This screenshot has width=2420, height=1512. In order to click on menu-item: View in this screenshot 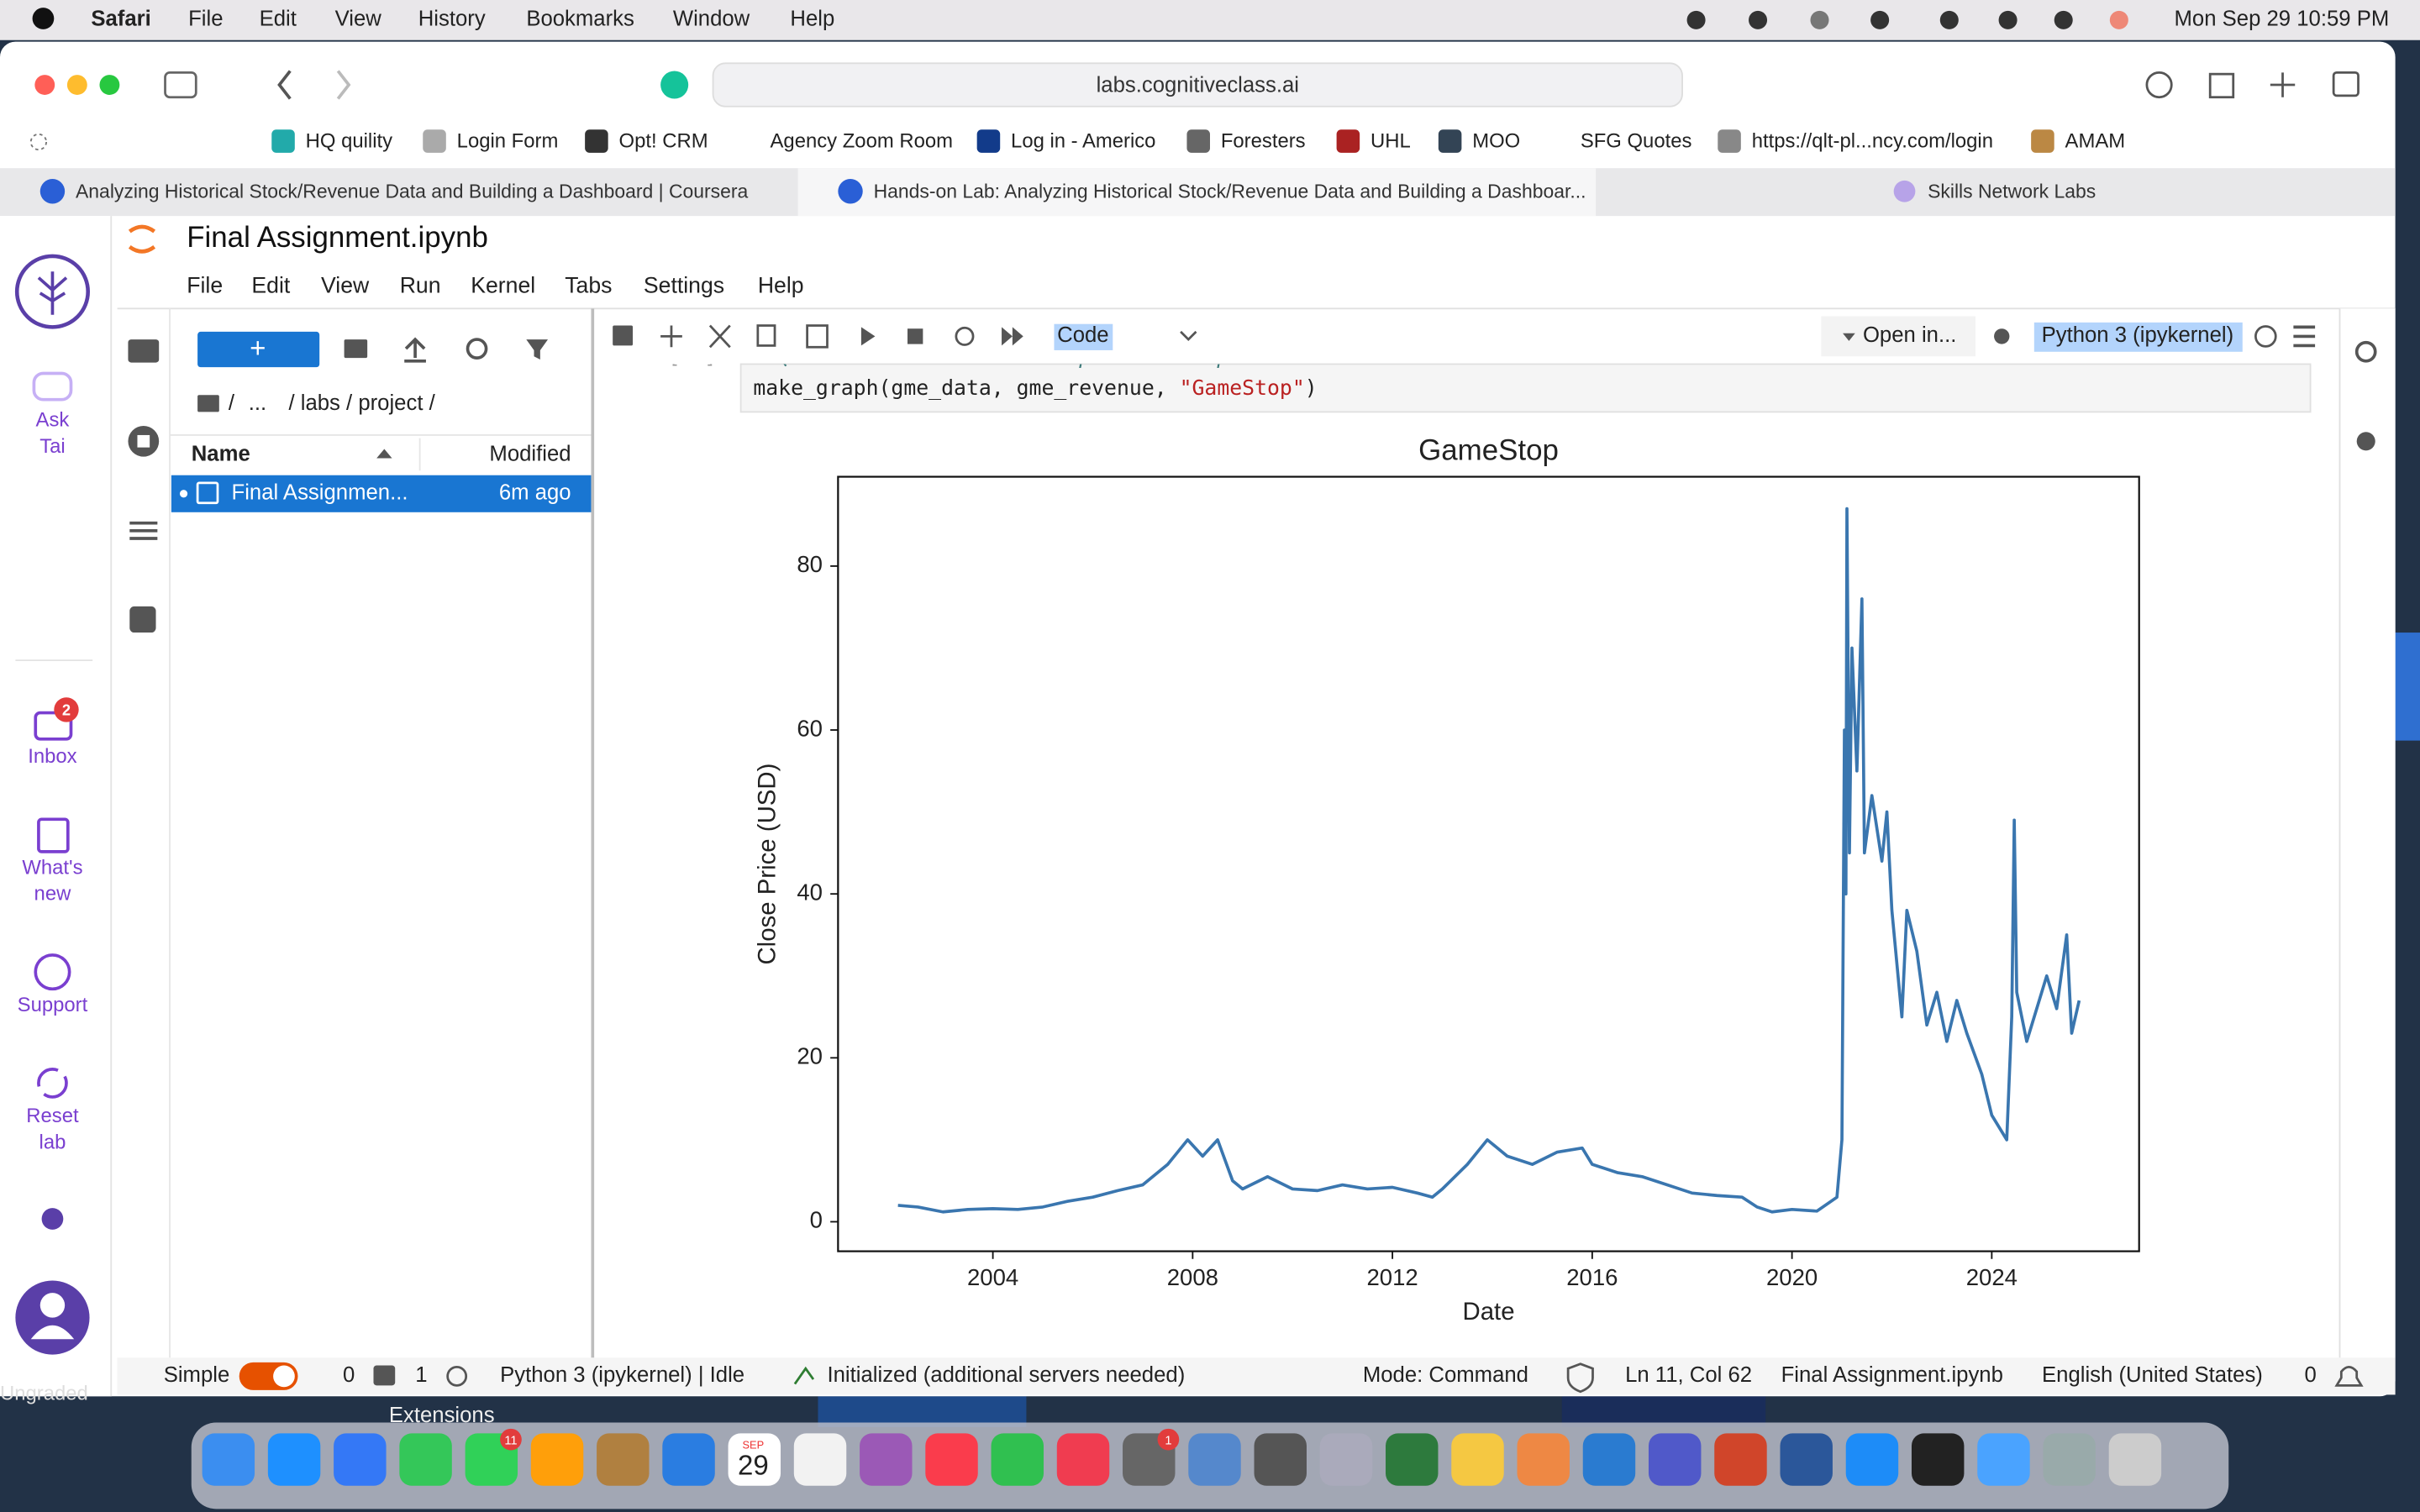, I will do `click(359, 19)`.